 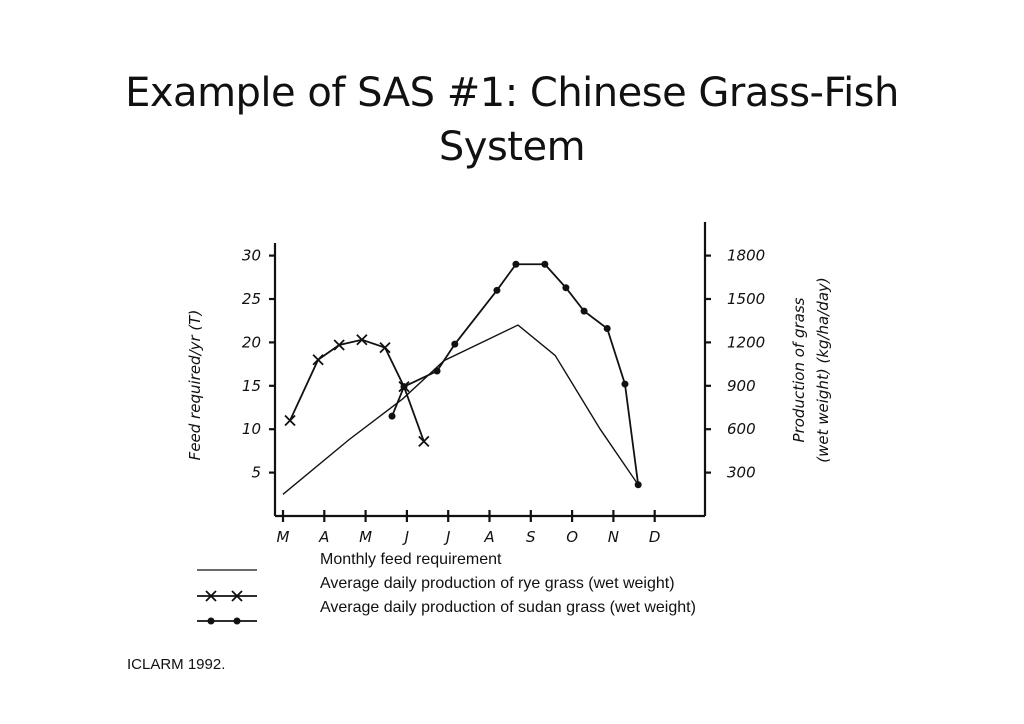 I want to click on y-tick-label: 15, so click(x=251, y=386).